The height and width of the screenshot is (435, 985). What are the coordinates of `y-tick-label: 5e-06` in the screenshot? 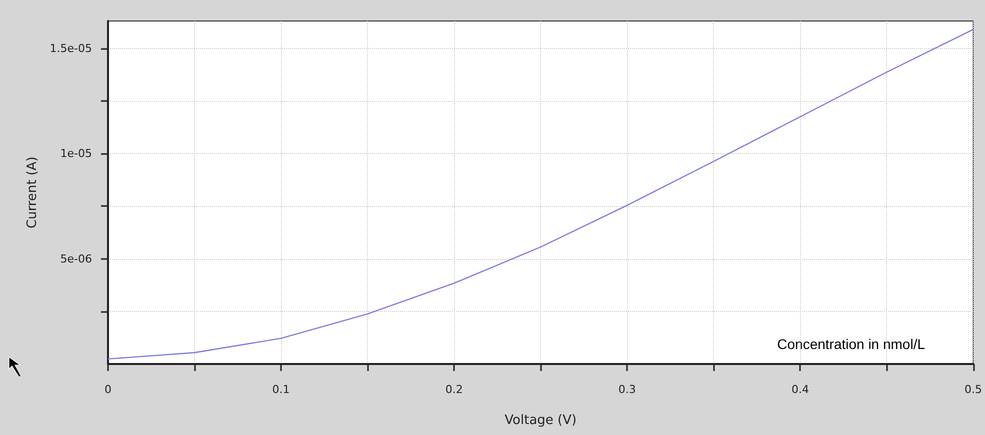 It's located at (76, 259).